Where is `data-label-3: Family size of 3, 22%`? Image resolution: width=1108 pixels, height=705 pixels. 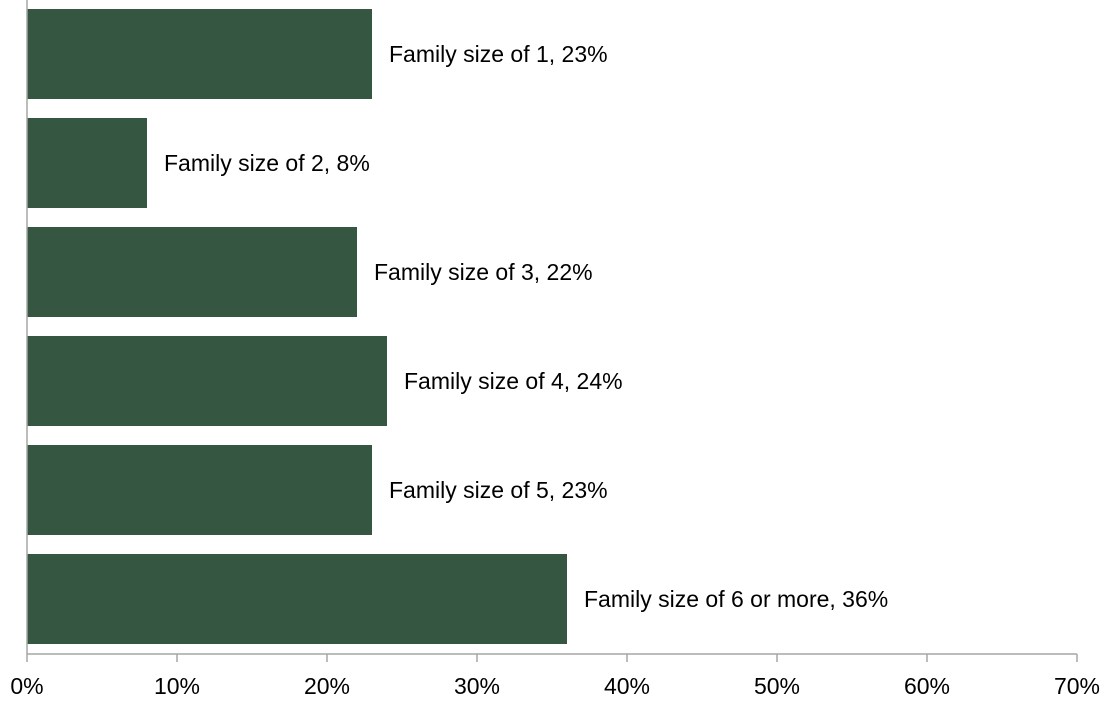
data-label-3: Family size of 3, 22% is located at coordinates (483, 272).